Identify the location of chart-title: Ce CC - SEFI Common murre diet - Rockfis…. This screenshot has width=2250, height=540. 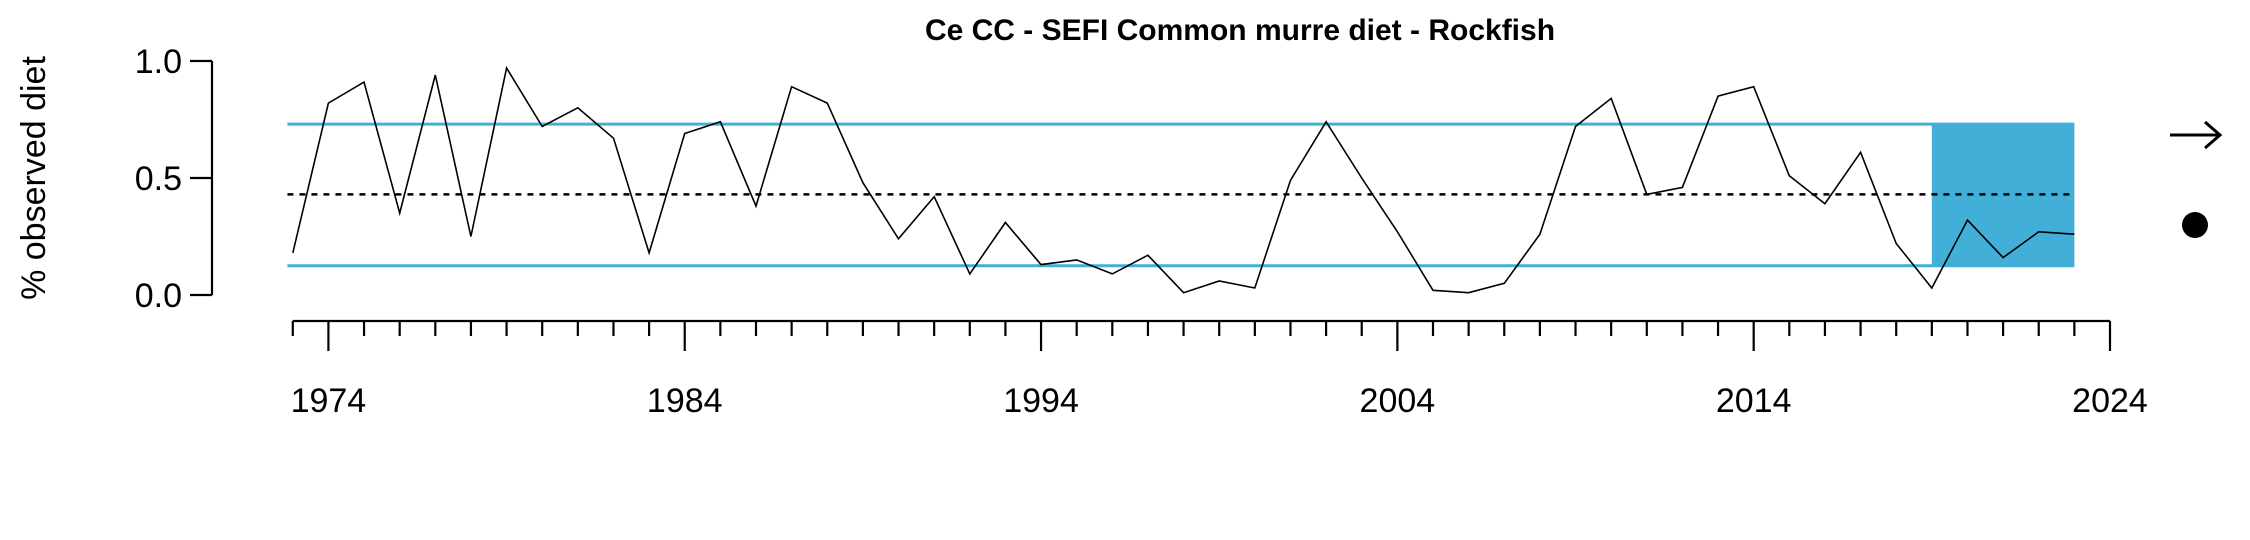
(1240, 30).